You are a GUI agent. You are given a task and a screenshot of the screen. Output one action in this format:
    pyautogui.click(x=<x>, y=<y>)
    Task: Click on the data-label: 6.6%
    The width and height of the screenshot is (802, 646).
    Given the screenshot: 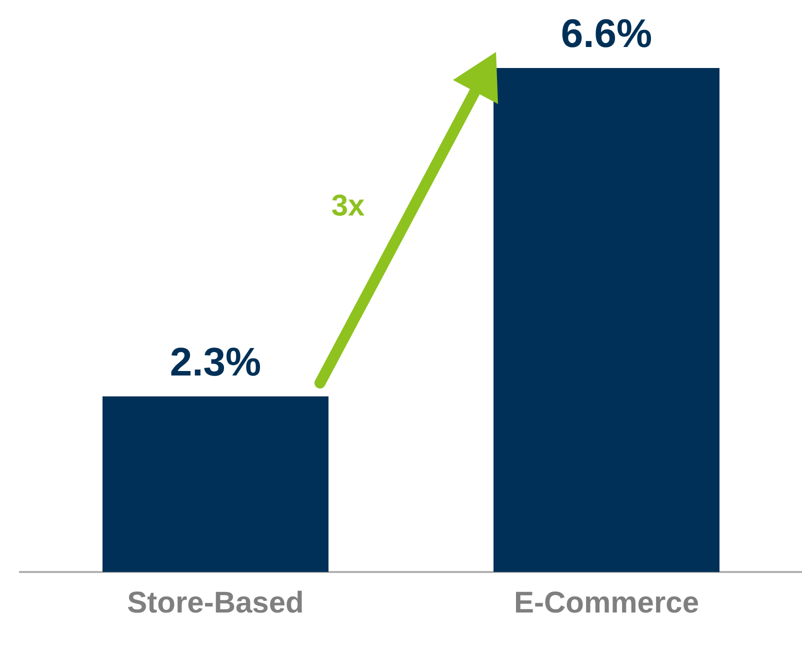 What is the action you would take?
    pyautogui.click(x=606, y=34)
    